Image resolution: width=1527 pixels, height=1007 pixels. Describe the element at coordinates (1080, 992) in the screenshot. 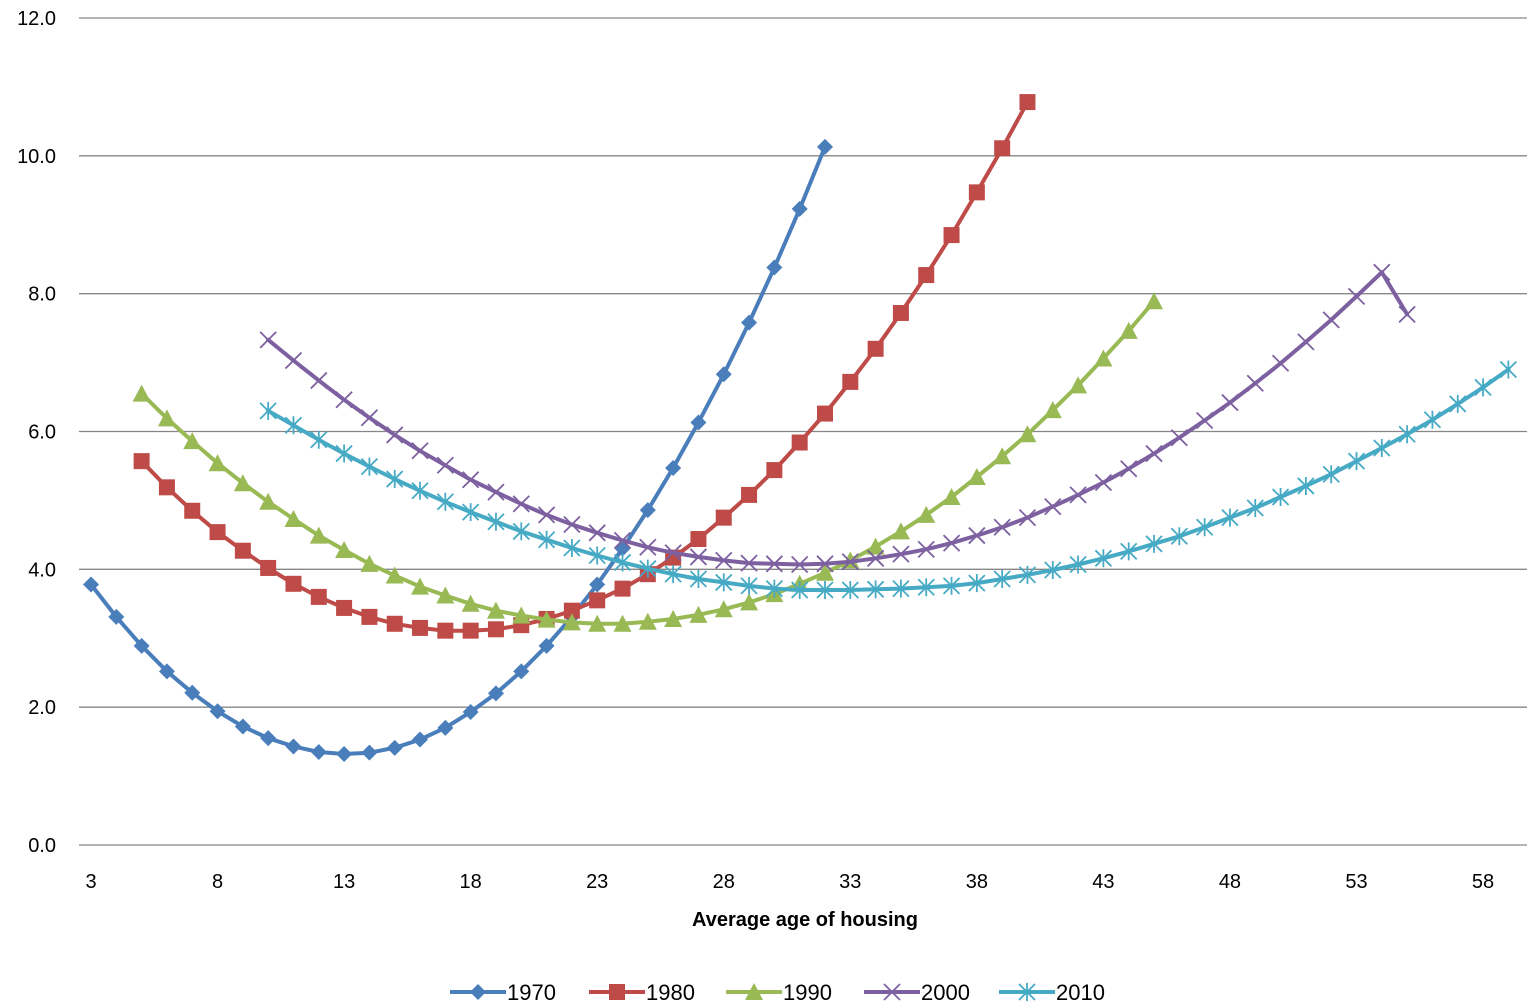

I see `legend-label: 2010` at that location.